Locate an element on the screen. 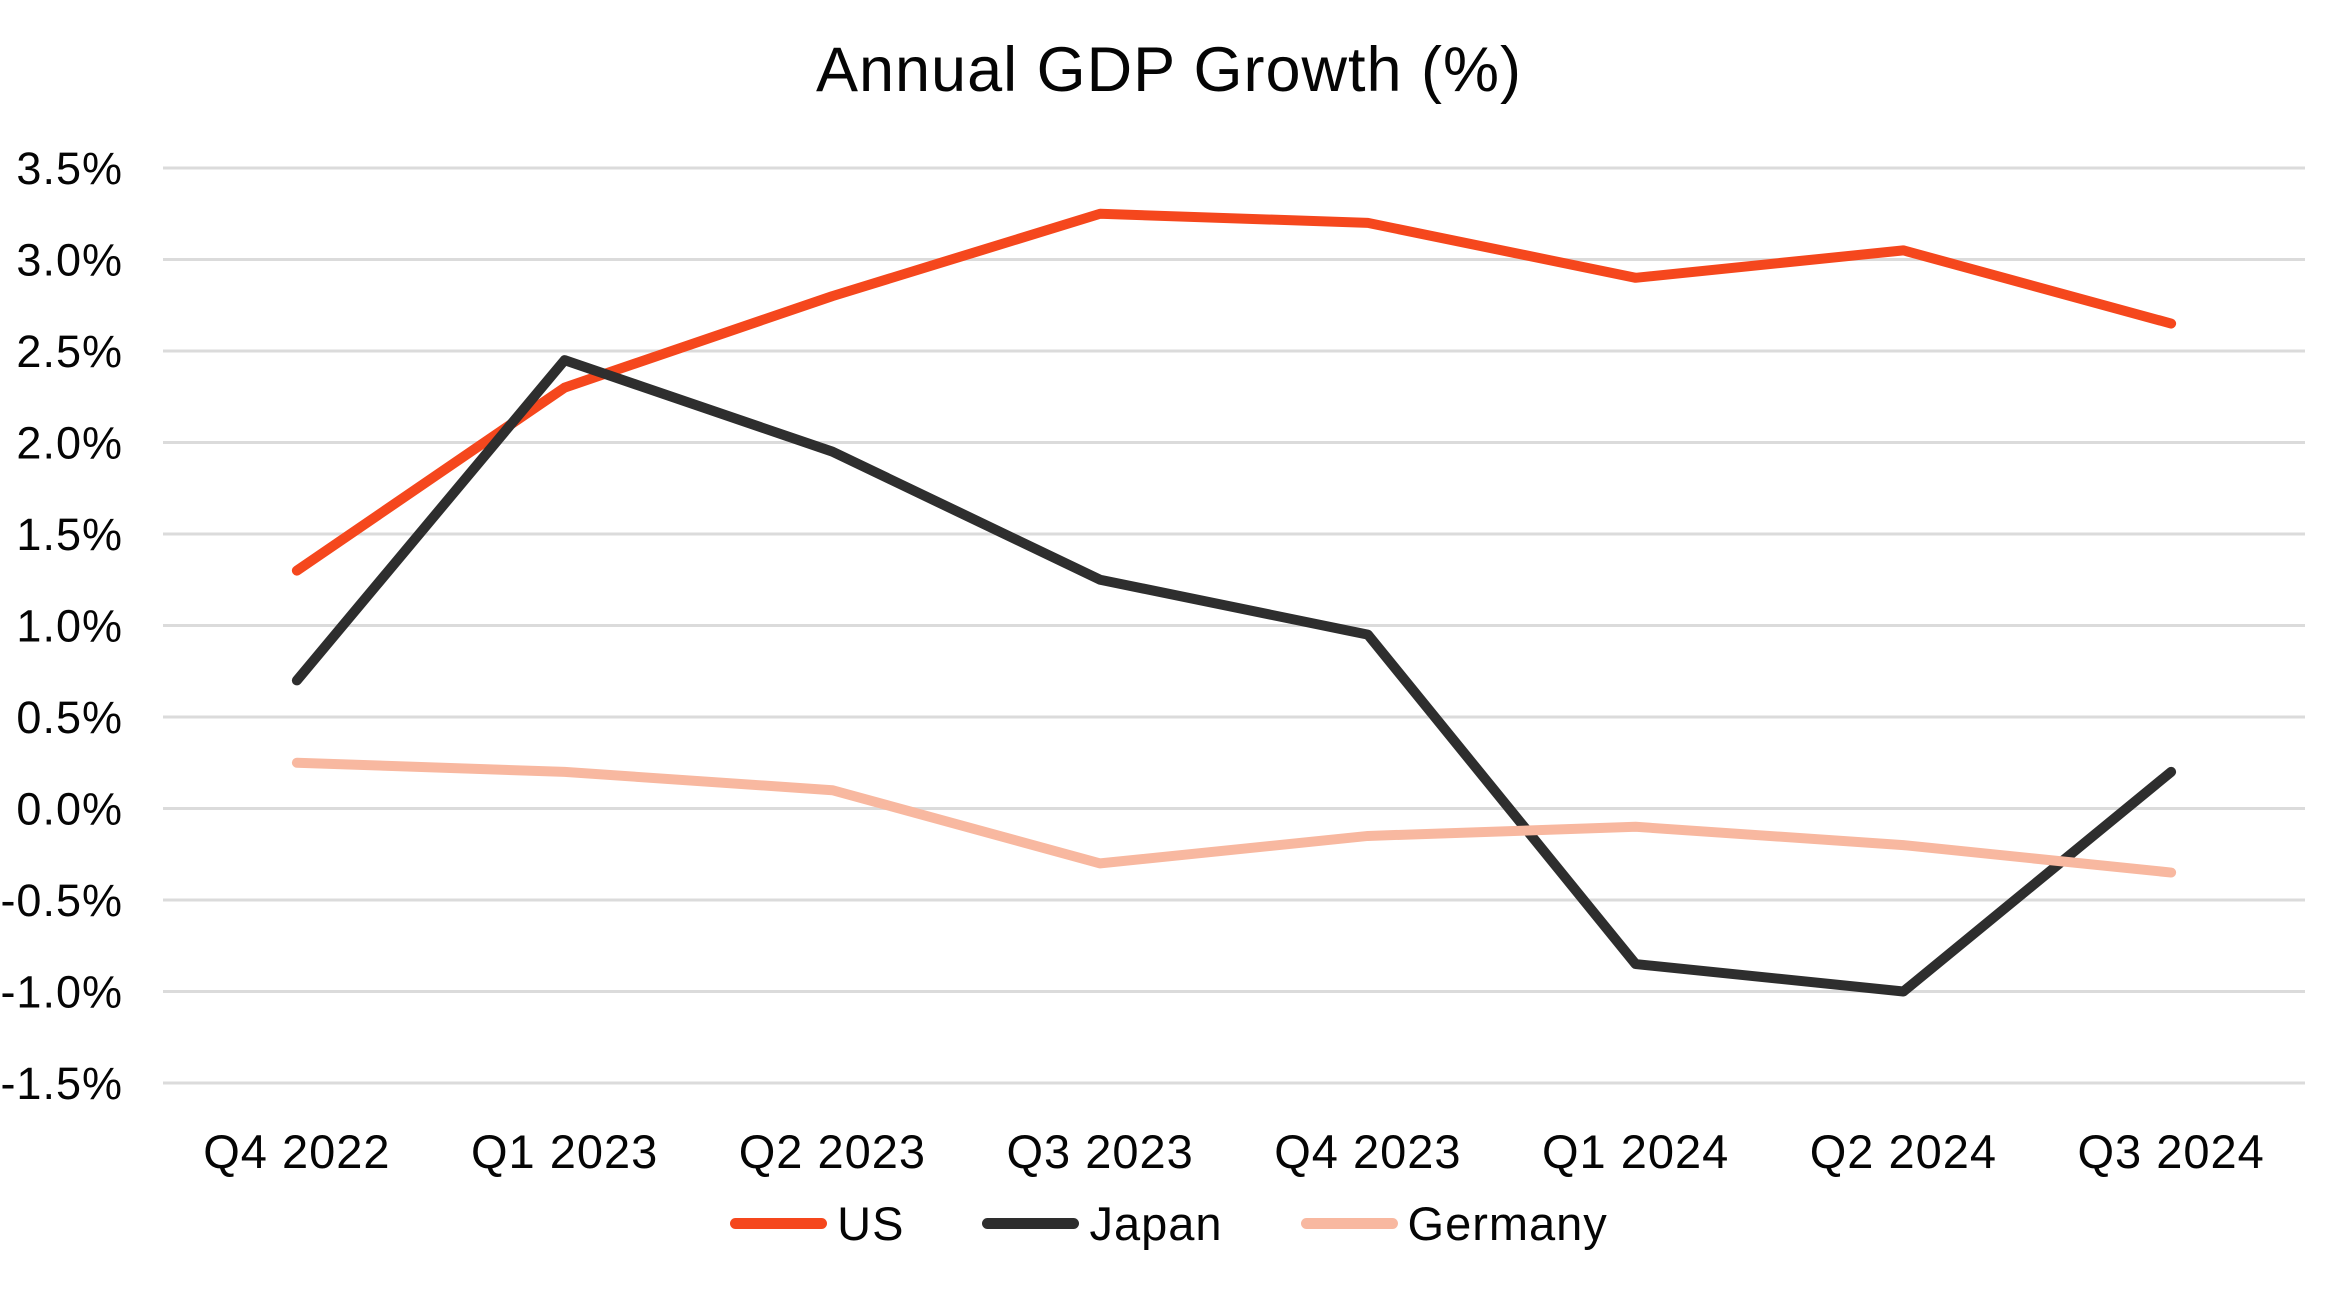 This screenshot has height=1299, width=2338. y-axis-tick-label: 2.5% is located at coordinates (69, 351).